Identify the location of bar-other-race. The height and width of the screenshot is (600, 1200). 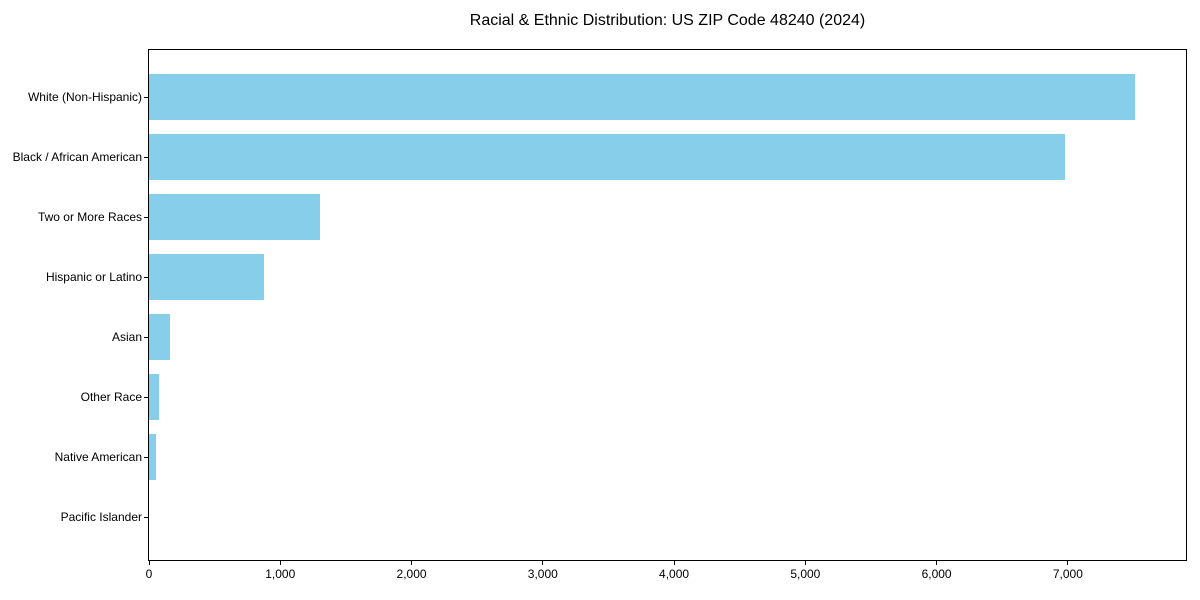
(154, 397).